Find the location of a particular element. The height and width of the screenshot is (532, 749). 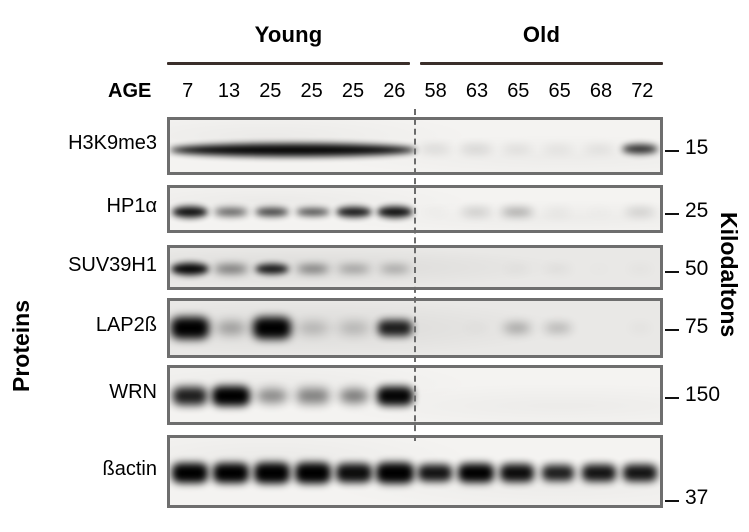

band-row2-lane11 is located at coordinates (598, 269).